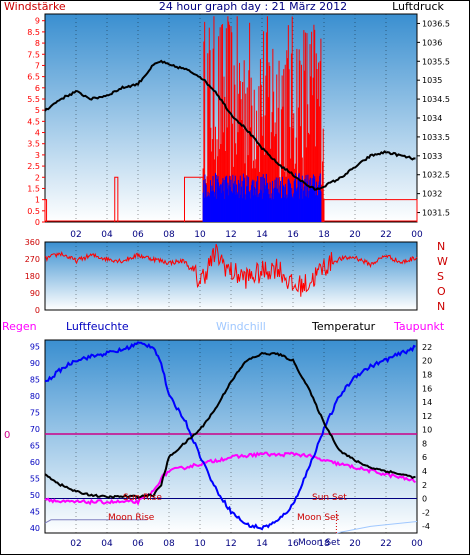 The height and width of the screenshot is (555, 470). Describe the element at coordinates (432, 194) in the screenshot. I see `pressure-tick-label: 1032` at that location.